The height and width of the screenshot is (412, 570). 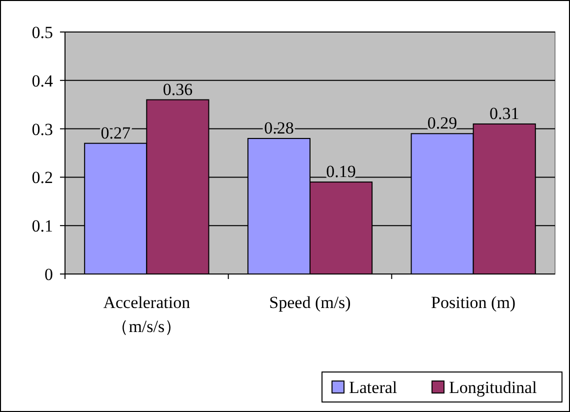 What do you see at coordinates (42, 129) in the screenshot?
I see `y-tick-label: 0.3` at bounding box center [42, 129].